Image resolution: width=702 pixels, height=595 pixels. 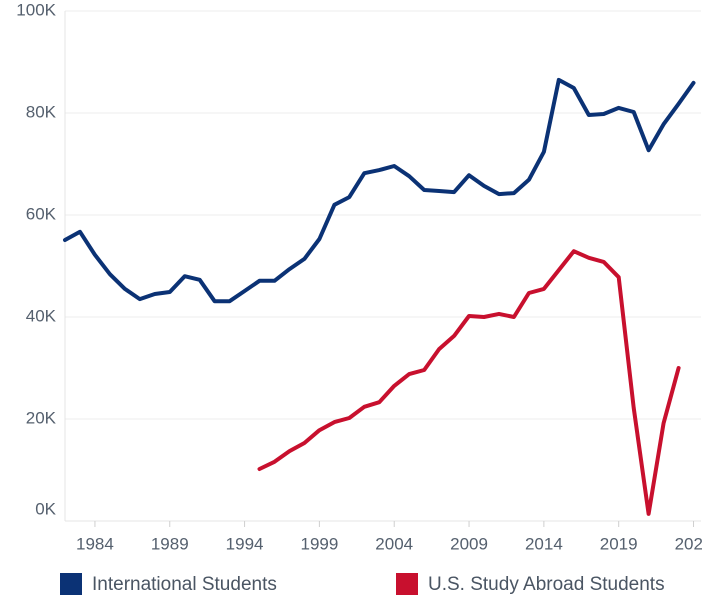 I want to click on x-tick-label: 2004, so click(x=394, y=543).